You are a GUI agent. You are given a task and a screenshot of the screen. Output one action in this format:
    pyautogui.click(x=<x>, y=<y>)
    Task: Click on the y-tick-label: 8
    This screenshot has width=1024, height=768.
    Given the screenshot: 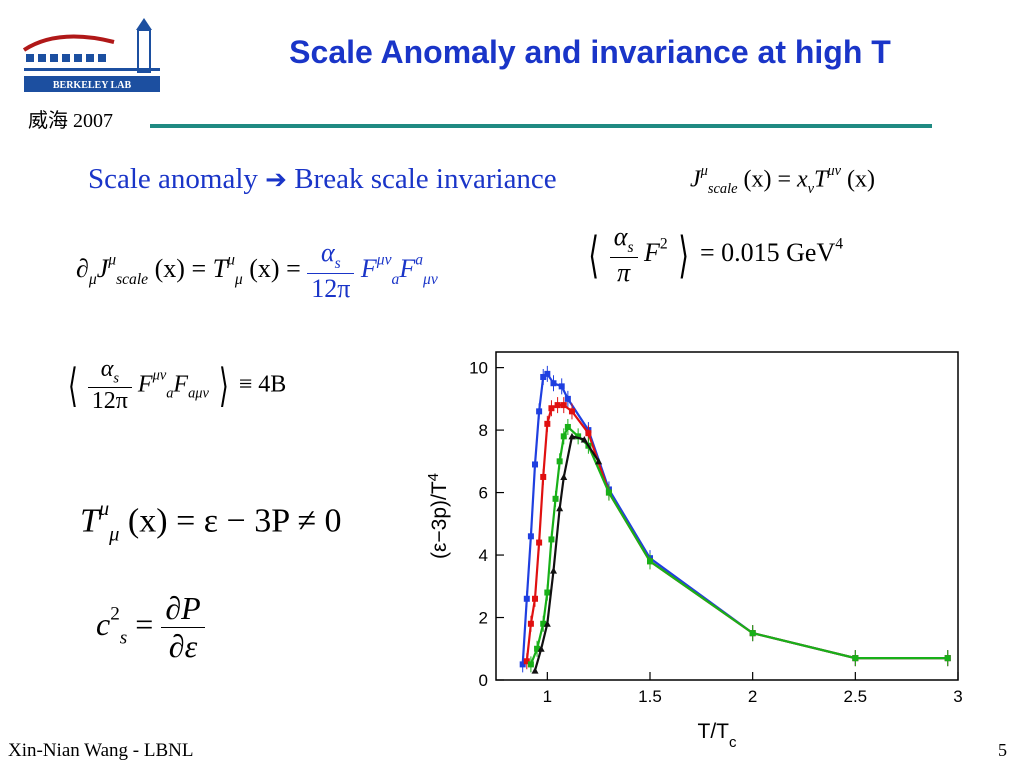 What is the action you would take?
    pyautogui.click(x=483, y=430)
    